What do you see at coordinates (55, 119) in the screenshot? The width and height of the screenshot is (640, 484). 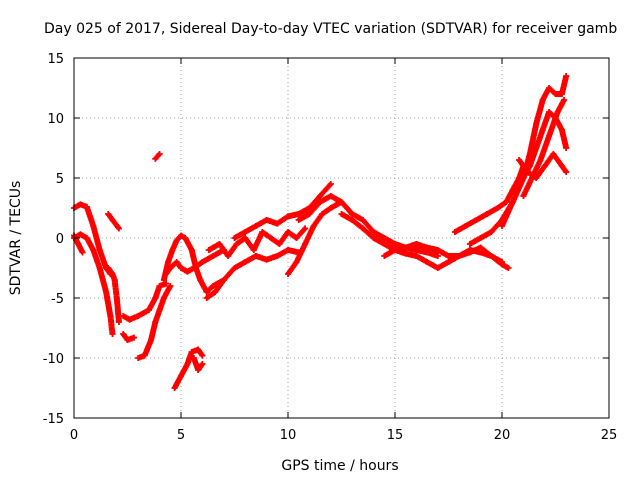 I see `y-tick-label: 10` at bounding box center [55, 119].